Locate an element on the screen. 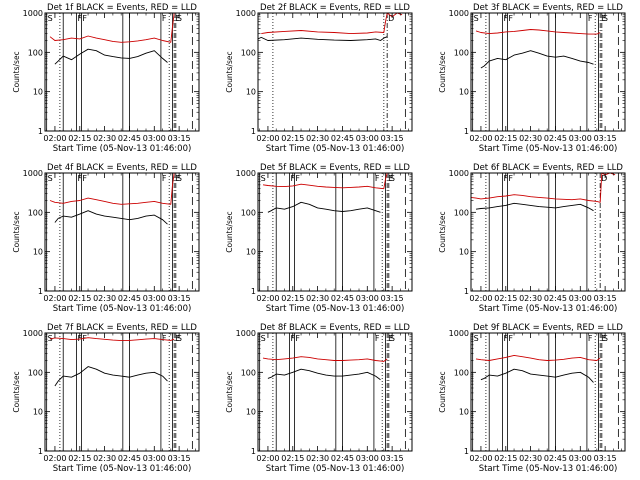  panel-title: Det 9f BLACK = Events, RED = LLD is located at coordinates (548, 328).